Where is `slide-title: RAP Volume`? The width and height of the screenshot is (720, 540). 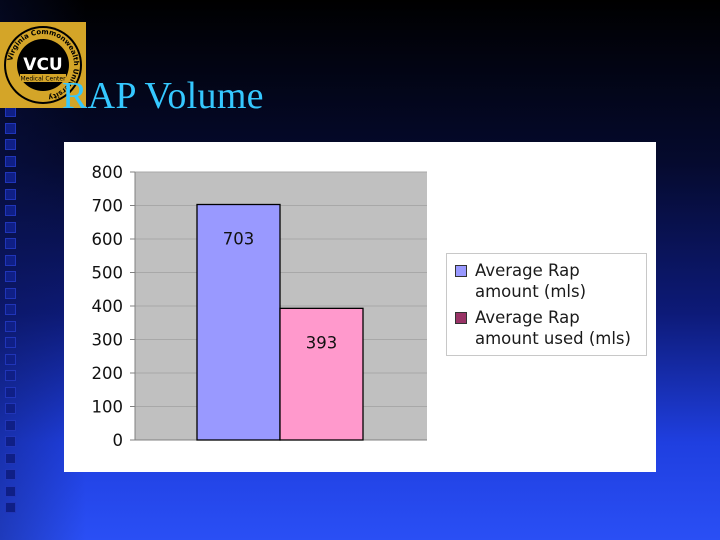
slide-title: RAP Volume is located at coordinates (163, 96).